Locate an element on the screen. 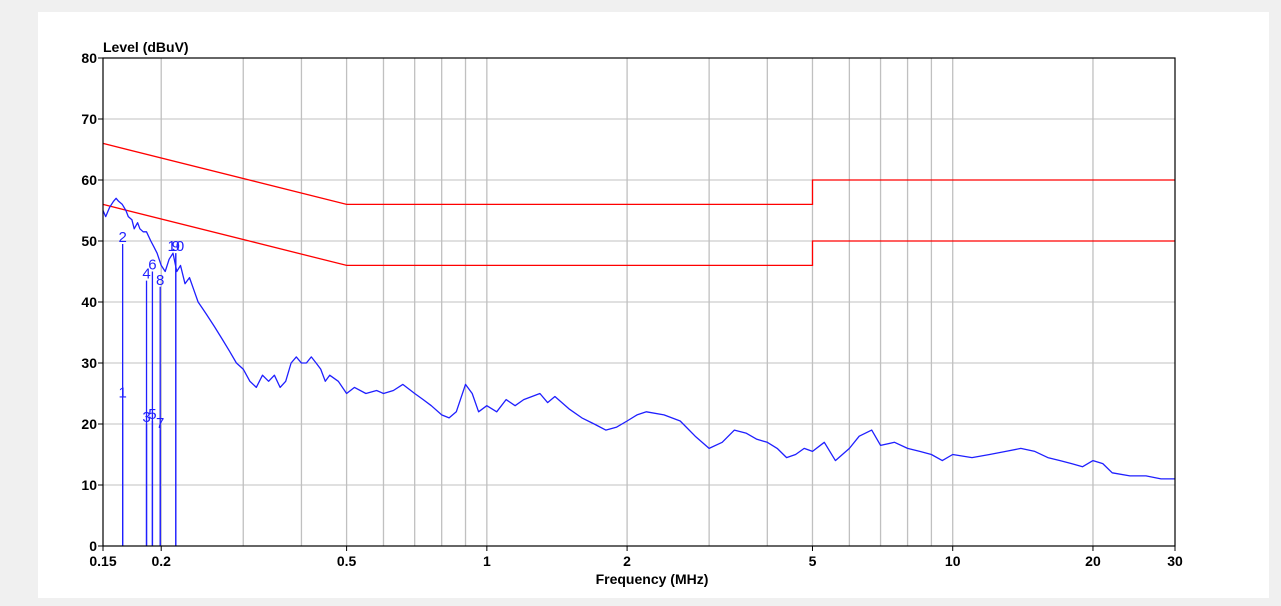  x-tick-label: 1 is located at coordinates (487, 561).